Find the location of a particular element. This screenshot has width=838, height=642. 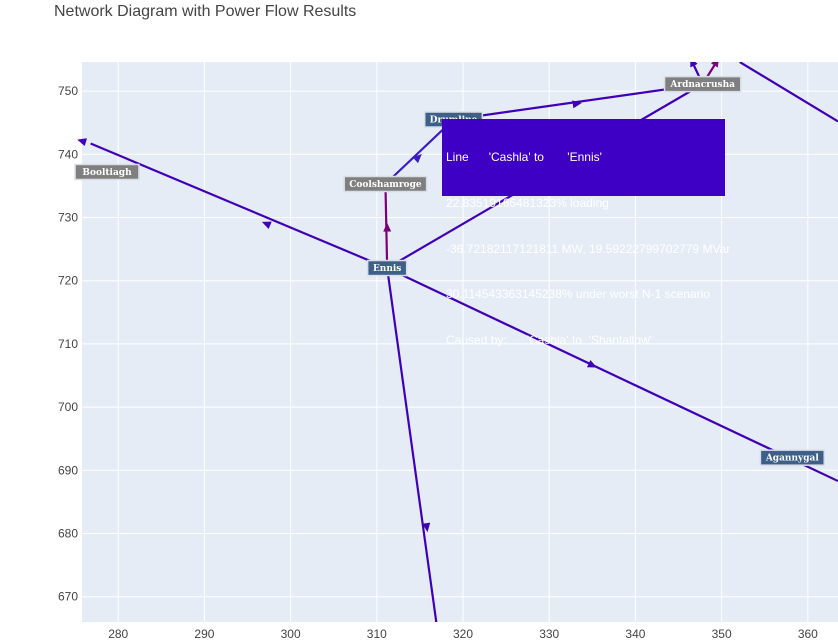

x-tick-label-2: 300 is located at coordinates (291, 634).